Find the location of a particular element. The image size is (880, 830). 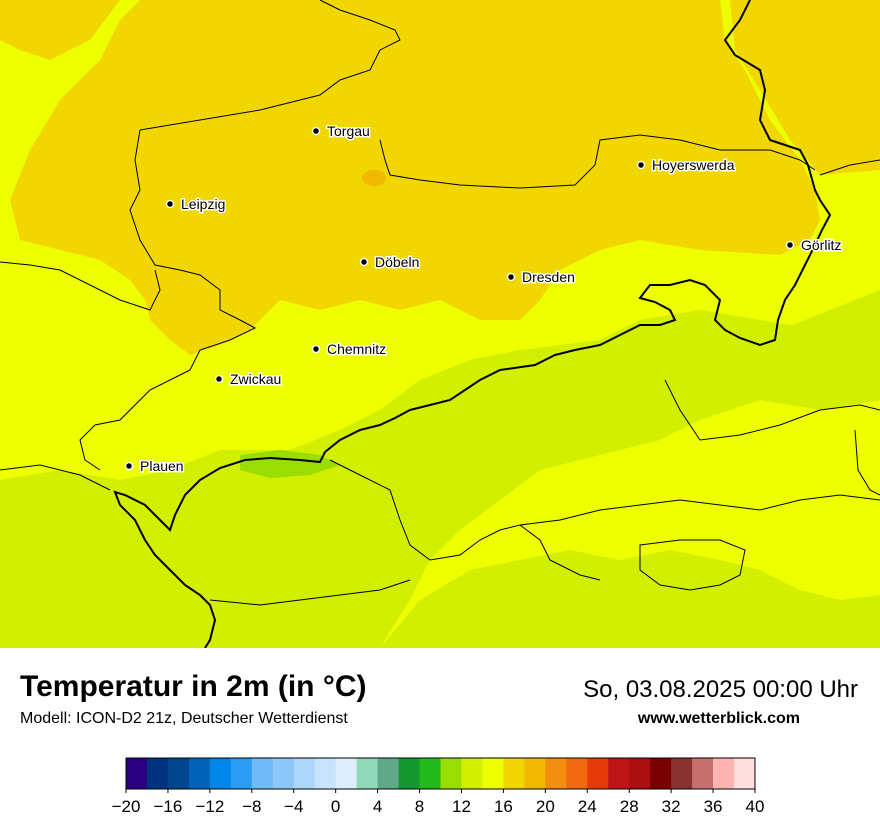

website-label: www.wetterblick.com is located at coordinates (718, 718).